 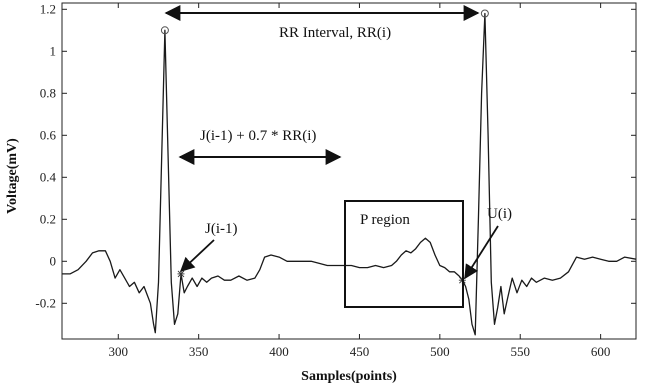 What do you see at coordinates (440, 351) in the screenshot?
I see `x-tick-label: 500` at bounding box center [440, 351].